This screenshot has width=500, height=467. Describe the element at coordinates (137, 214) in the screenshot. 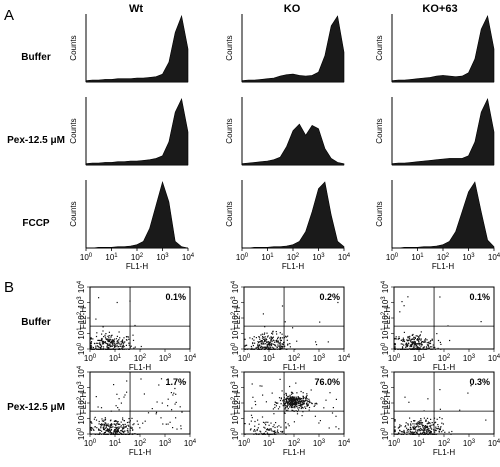

I see `histogram-area-fccp-wt` at that location.